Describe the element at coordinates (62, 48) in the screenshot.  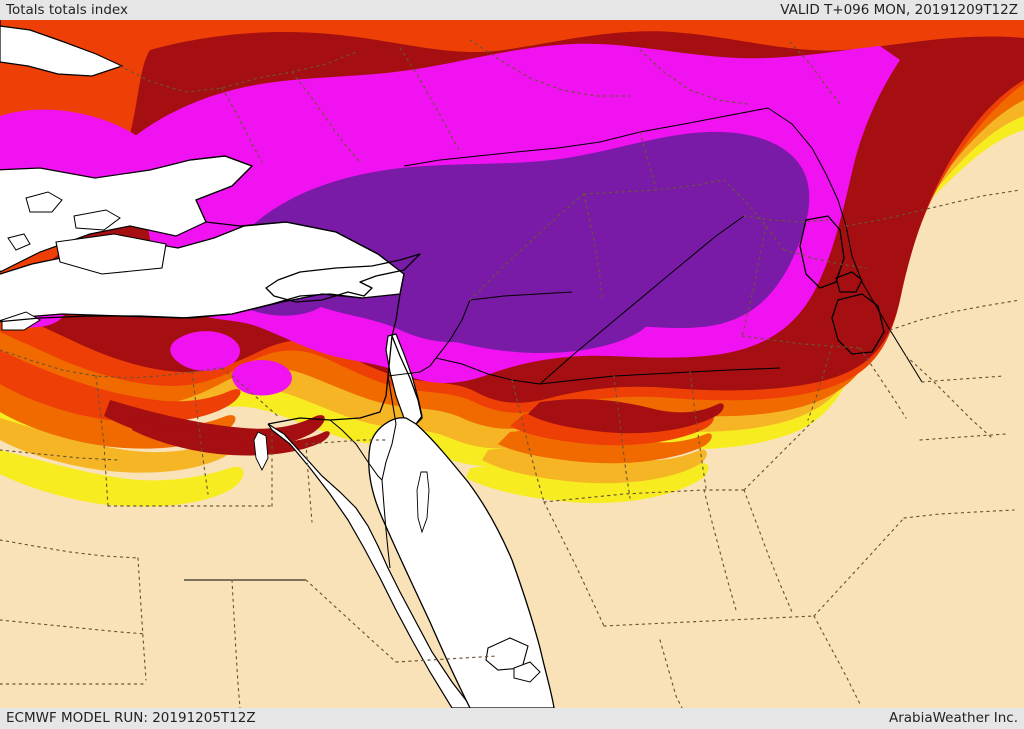
I see `black-sea` at that location.